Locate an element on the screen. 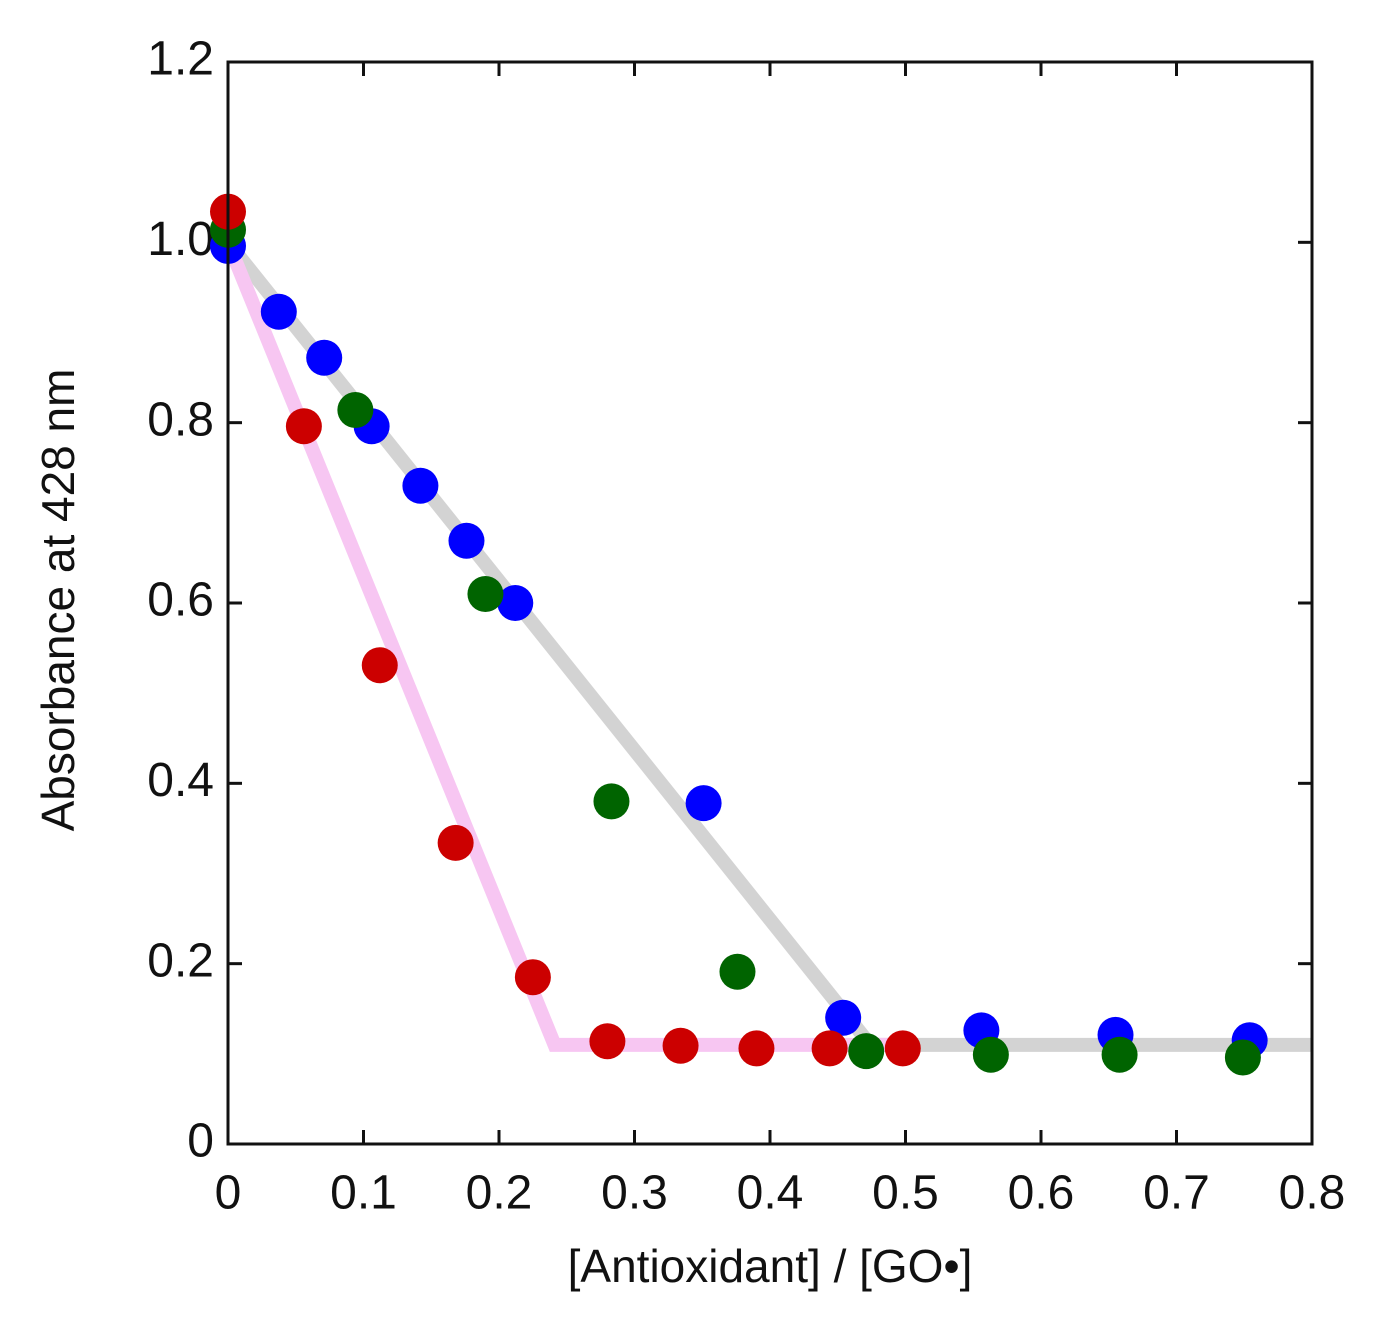  y-tick-label: 0.4 is located at coordinates (180, 780).